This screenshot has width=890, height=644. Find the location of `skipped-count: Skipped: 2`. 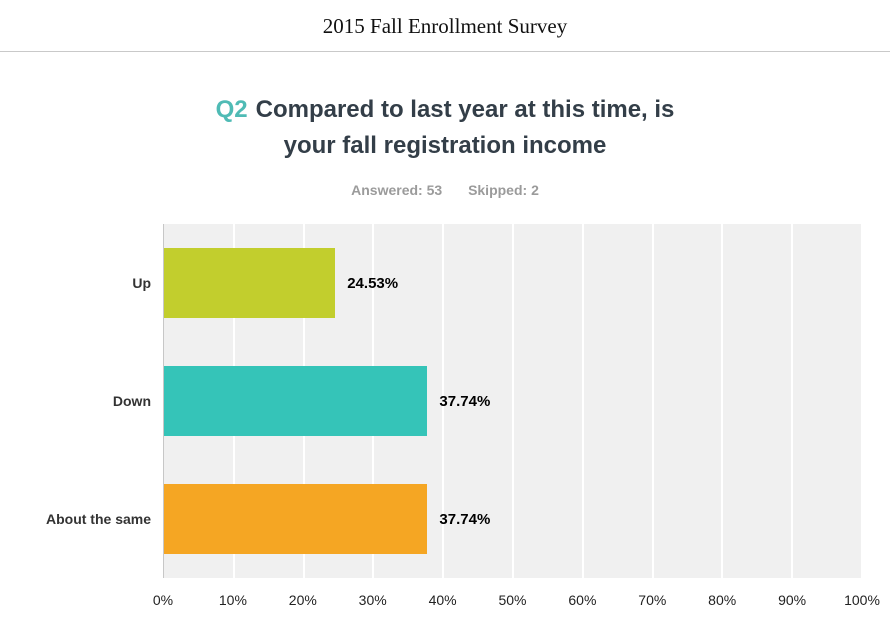

skipped-count: Skipped: 2 is located at coordinates (503, 190).